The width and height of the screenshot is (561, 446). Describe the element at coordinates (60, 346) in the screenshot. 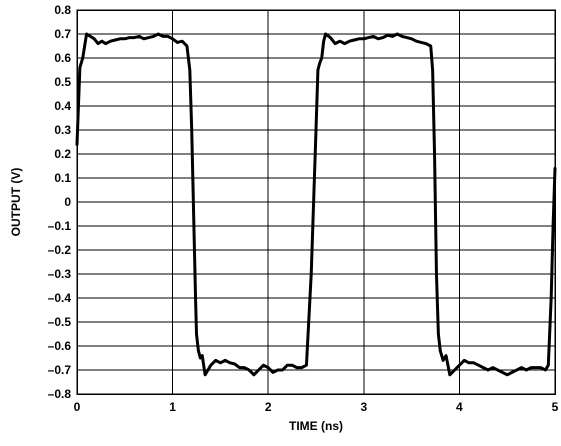

I see `y-tick-label: –0.6` at that location.